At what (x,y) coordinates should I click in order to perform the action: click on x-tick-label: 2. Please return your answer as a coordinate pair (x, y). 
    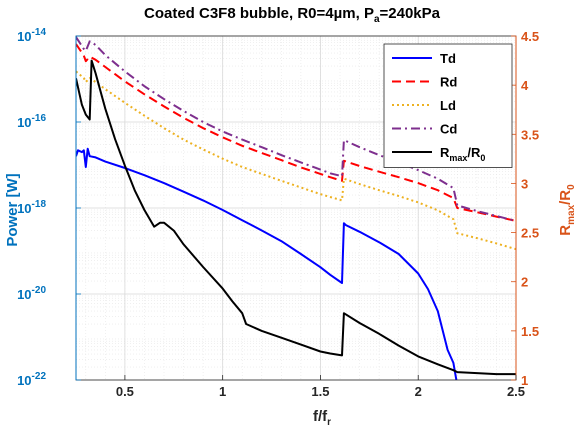
    Looking at the image, I should click on (418, 391).